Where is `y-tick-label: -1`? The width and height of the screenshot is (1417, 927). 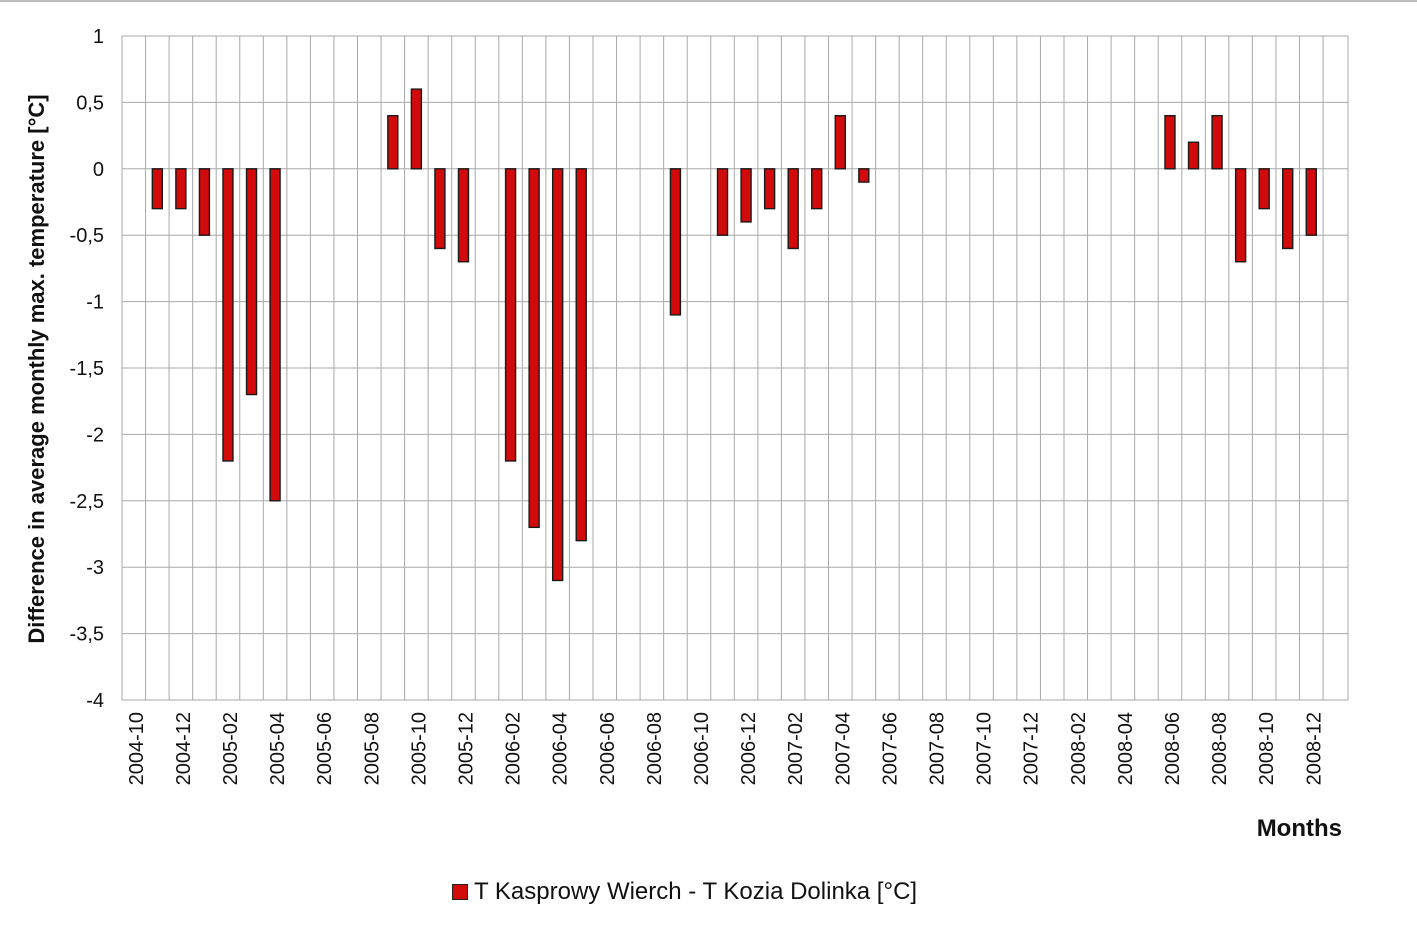 y-tick-label: -1 is located at coordinates (95, 303).